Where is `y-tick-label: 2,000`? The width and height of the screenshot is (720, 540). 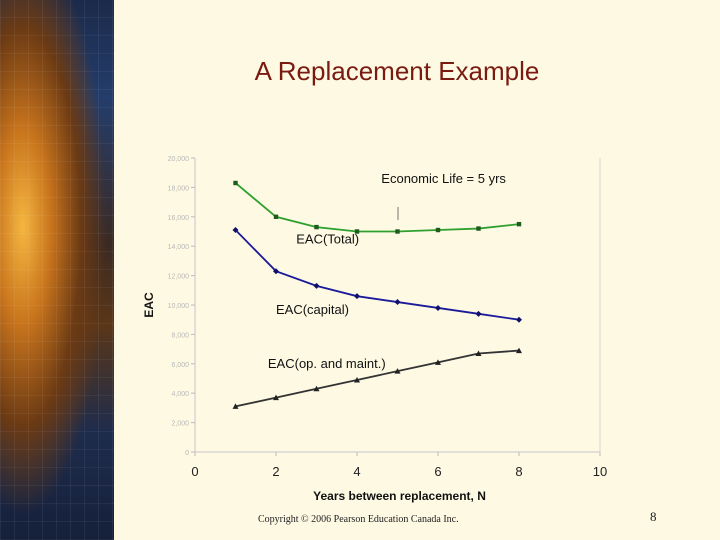 y-tick-label: 2,000 is located at coordinates (180, 424).